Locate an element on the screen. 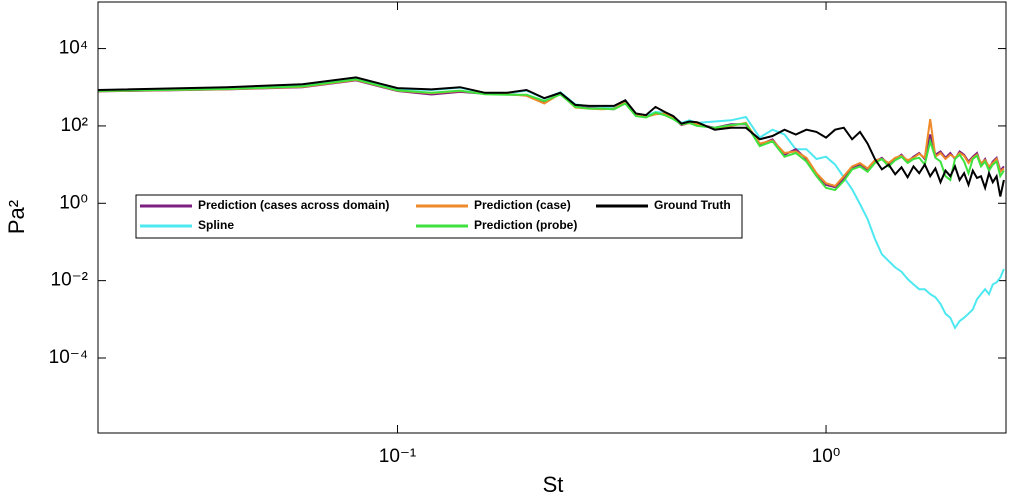 The height and width of the screenshot is (501, 1024). legend-label: Ground Truth is located at coordinates (692, 205).